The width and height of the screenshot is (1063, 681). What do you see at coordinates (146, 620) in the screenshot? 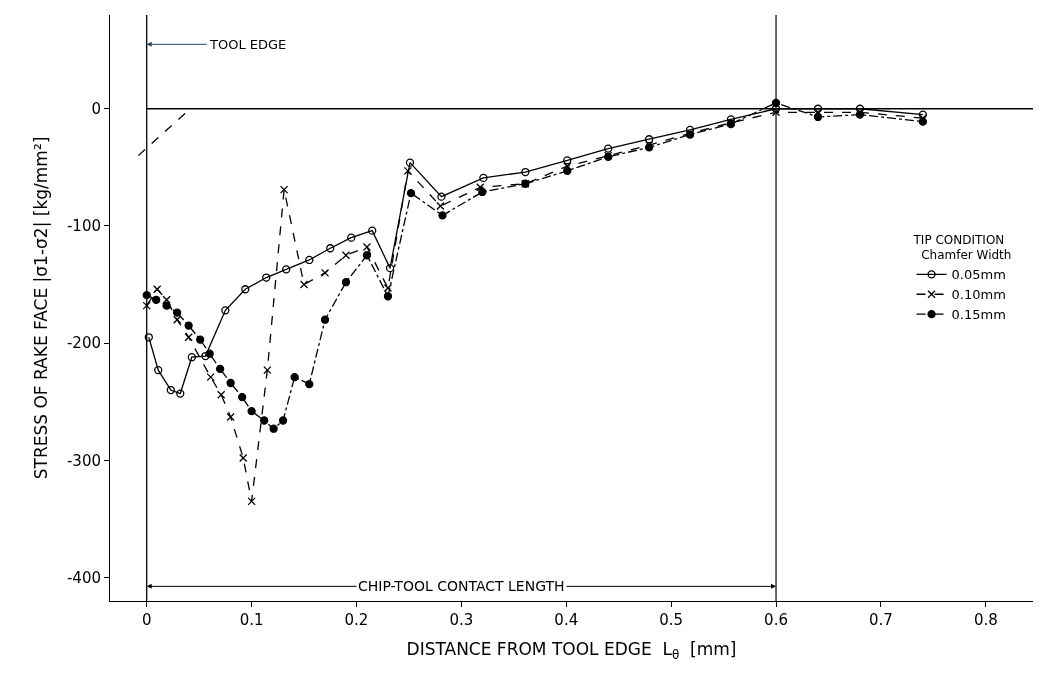
I see `x-tick-label: 0` at bounding box center [146, 620].